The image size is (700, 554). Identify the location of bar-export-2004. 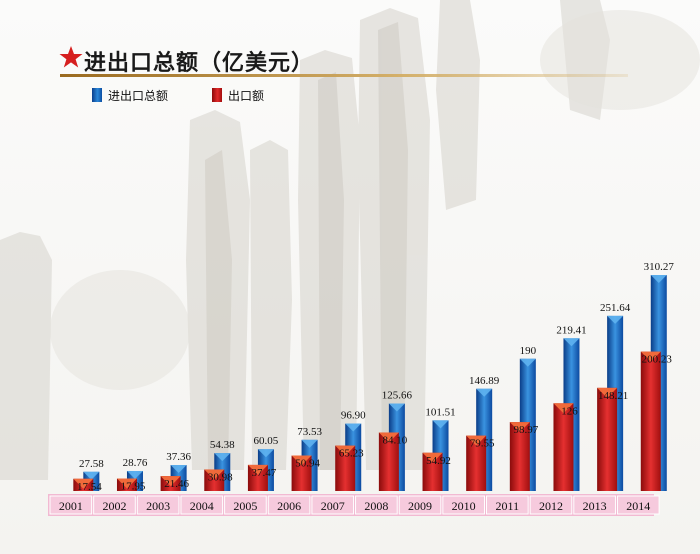
(214, 480).